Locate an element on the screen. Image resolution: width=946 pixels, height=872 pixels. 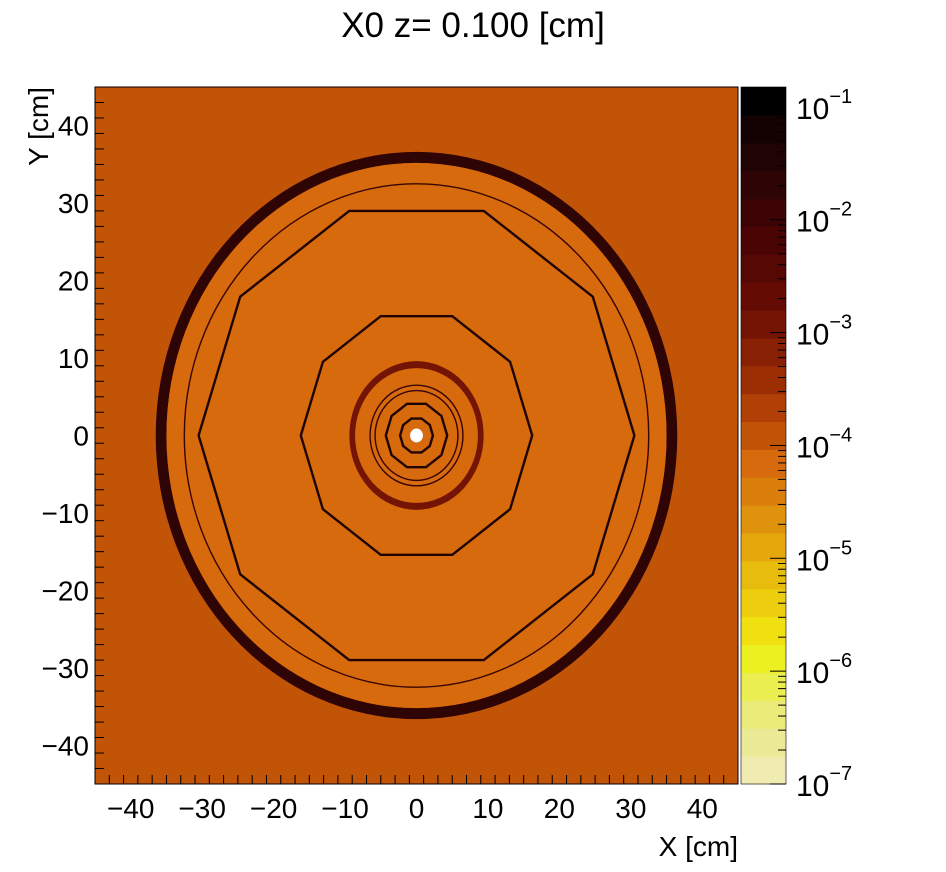
colorbar-tick-label: 10⁻¹ is located at coordinates (824, 106).